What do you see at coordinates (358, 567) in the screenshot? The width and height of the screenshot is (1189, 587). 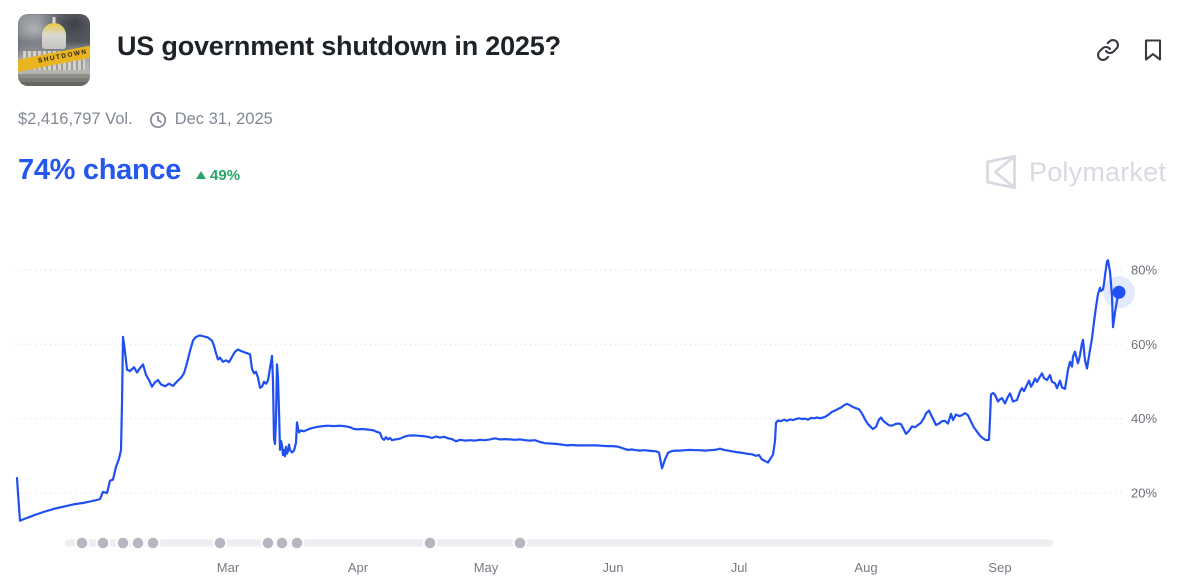 I see `x-axis-month-label: Apr` at bounding box center [358, 567].